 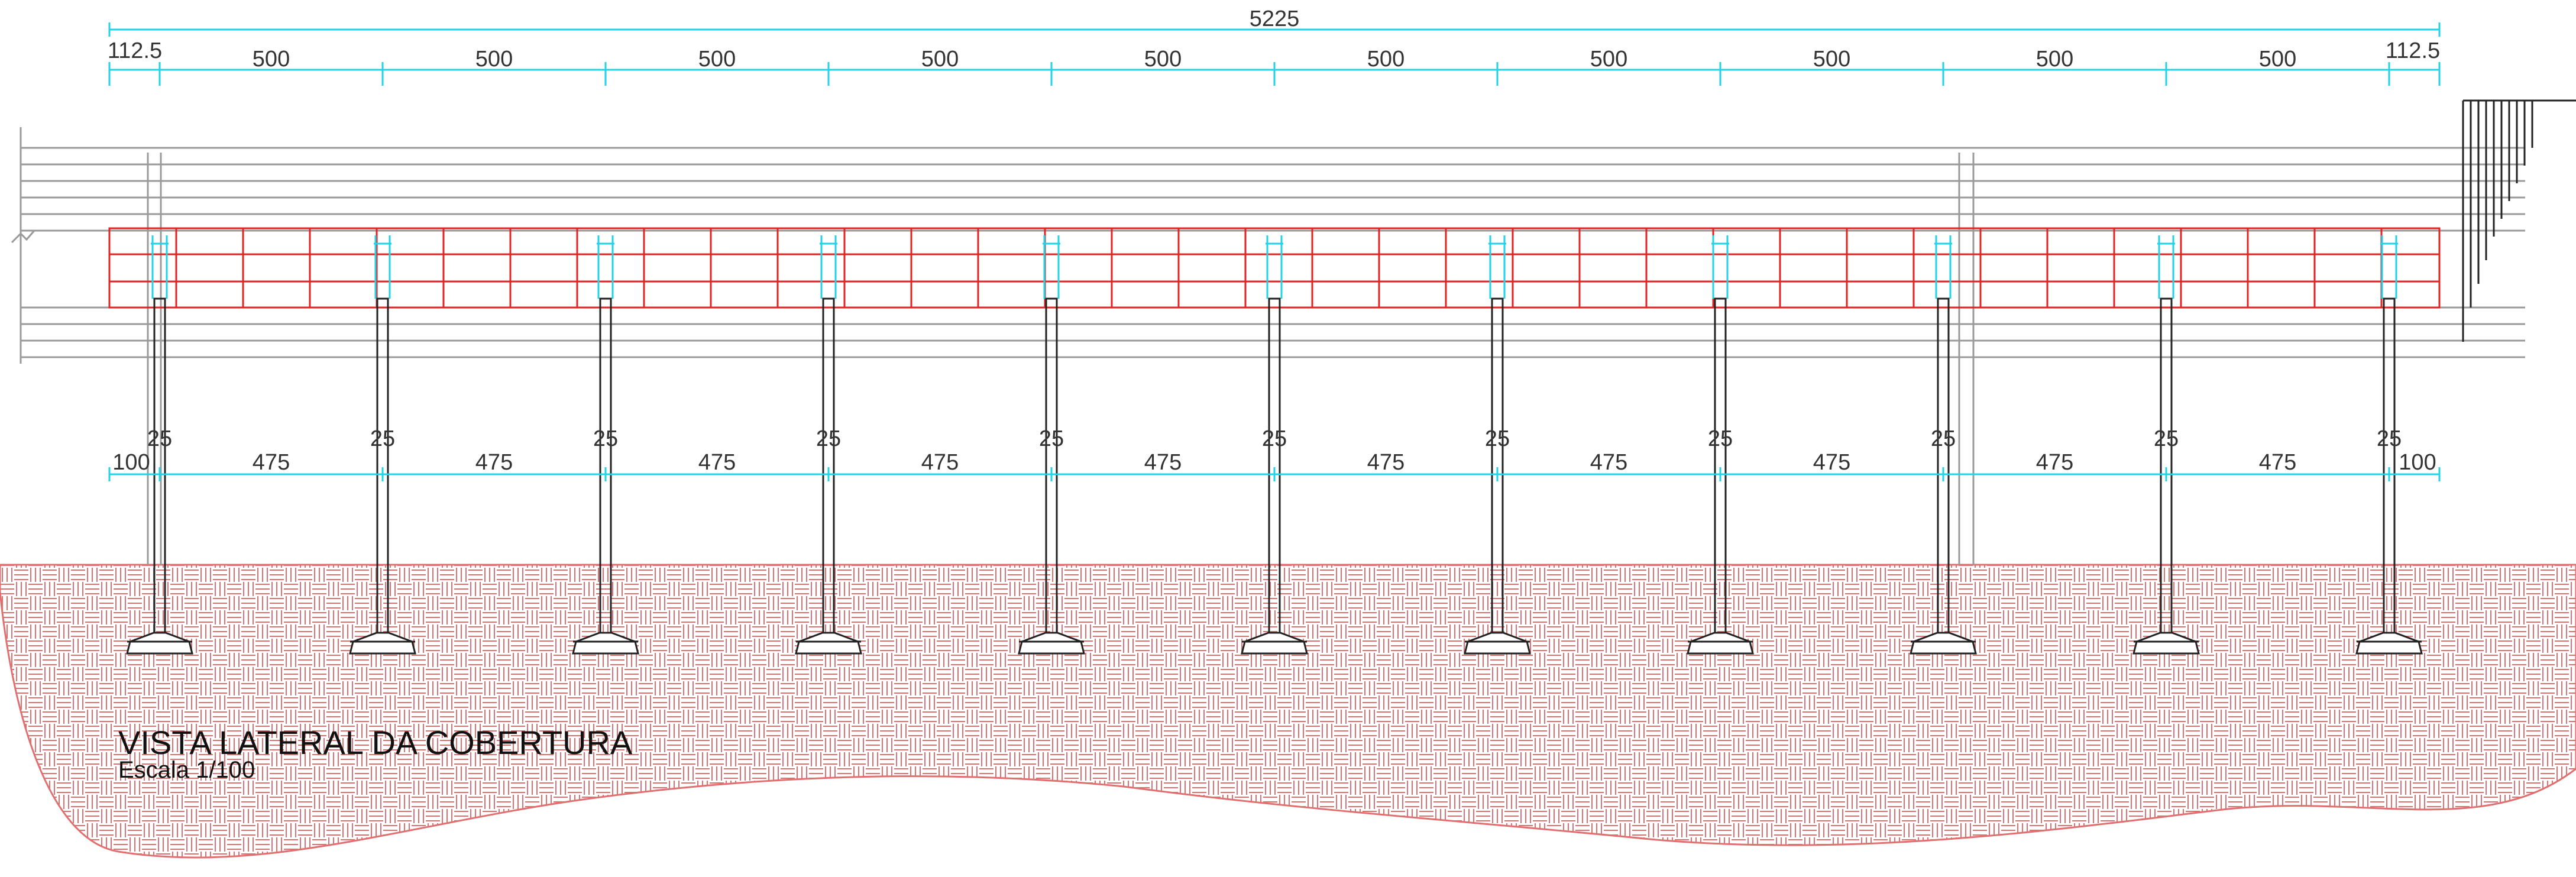 I want to click on bottom-end-left-dimension: 100, so click(x=131, y=462).